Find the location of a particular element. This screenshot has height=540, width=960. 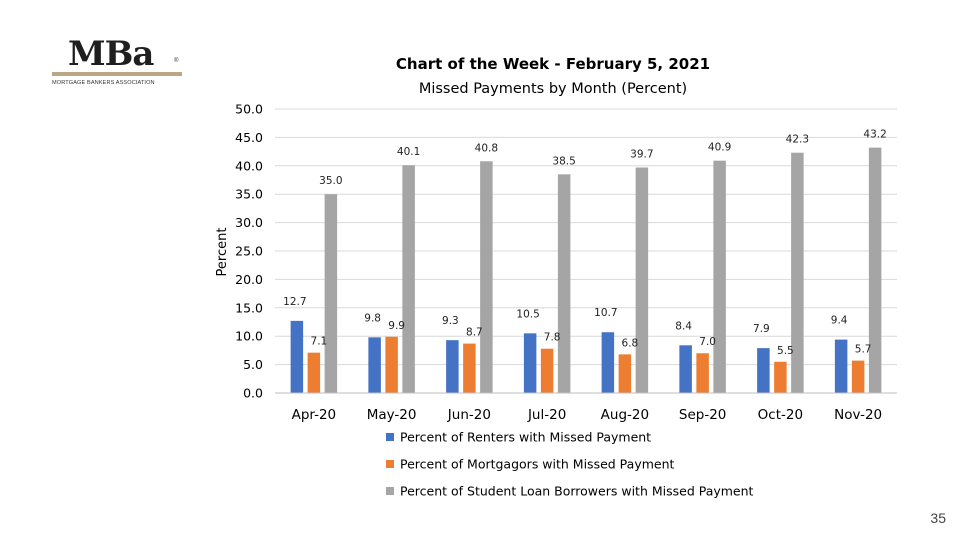

data-label-series-1: 12.7 is located at coordinates (294, 302).